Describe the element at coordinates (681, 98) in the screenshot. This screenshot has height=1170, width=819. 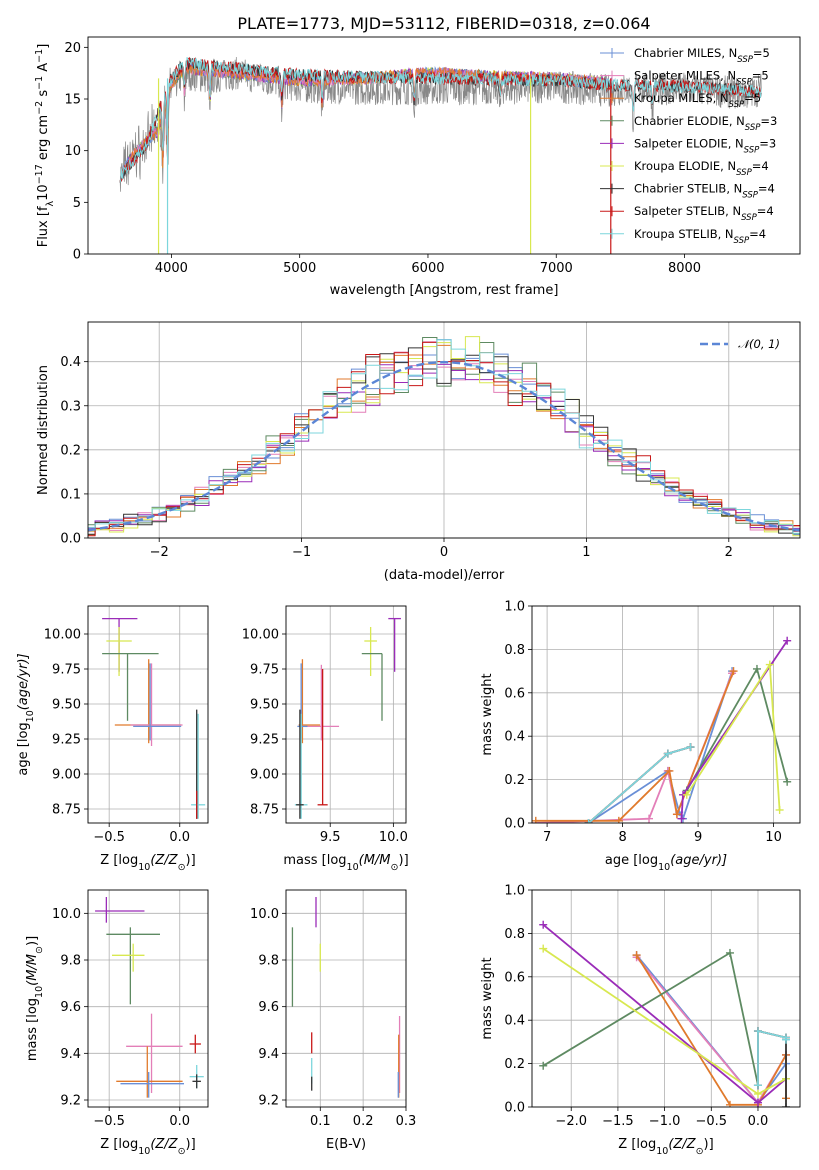
I see `legend-entry-name: Kroupa MILES, N` at that location.